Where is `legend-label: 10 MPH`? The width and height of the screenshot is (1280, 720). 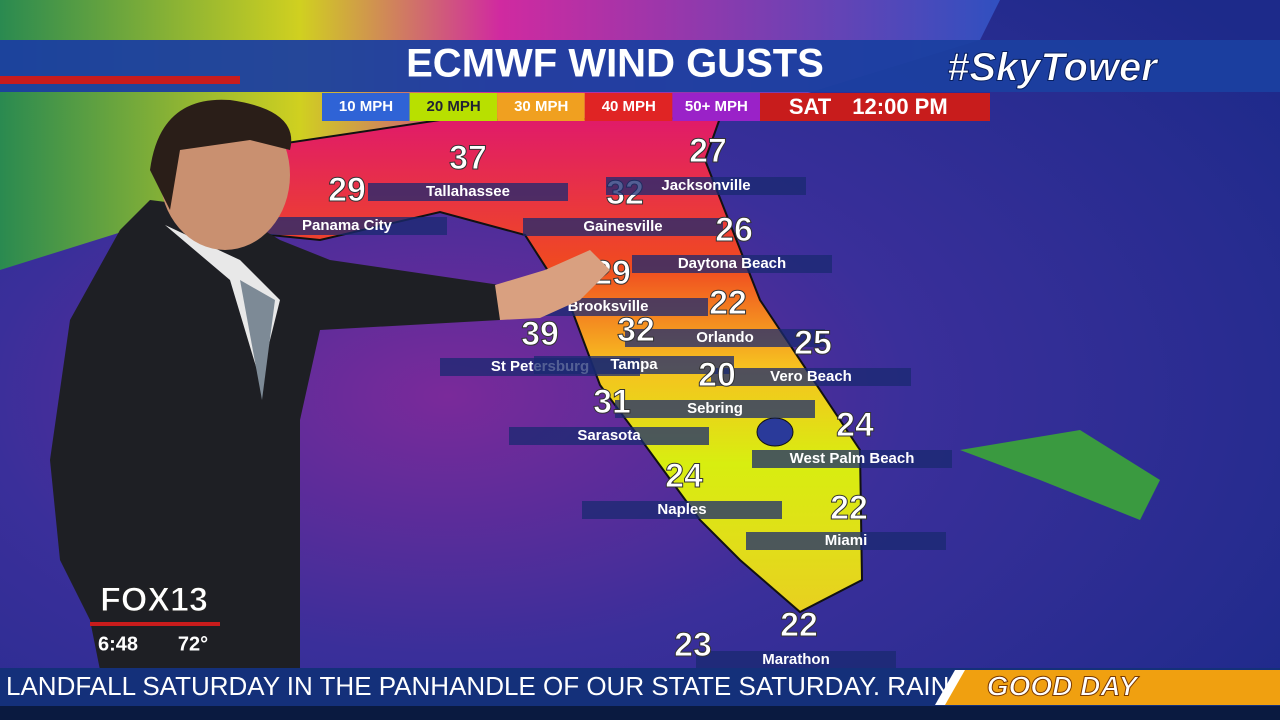 legend-label: 10 MPH is located at coordinates (366, 106).